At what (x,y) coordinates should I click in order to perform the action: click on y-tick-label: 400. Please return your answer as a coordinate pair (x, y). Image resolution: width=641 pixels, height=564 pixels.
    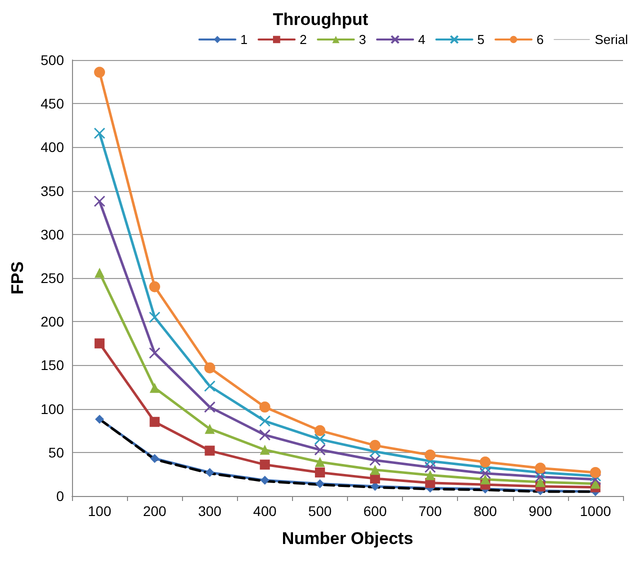
    Looking at the image, I should click on (52, 147).